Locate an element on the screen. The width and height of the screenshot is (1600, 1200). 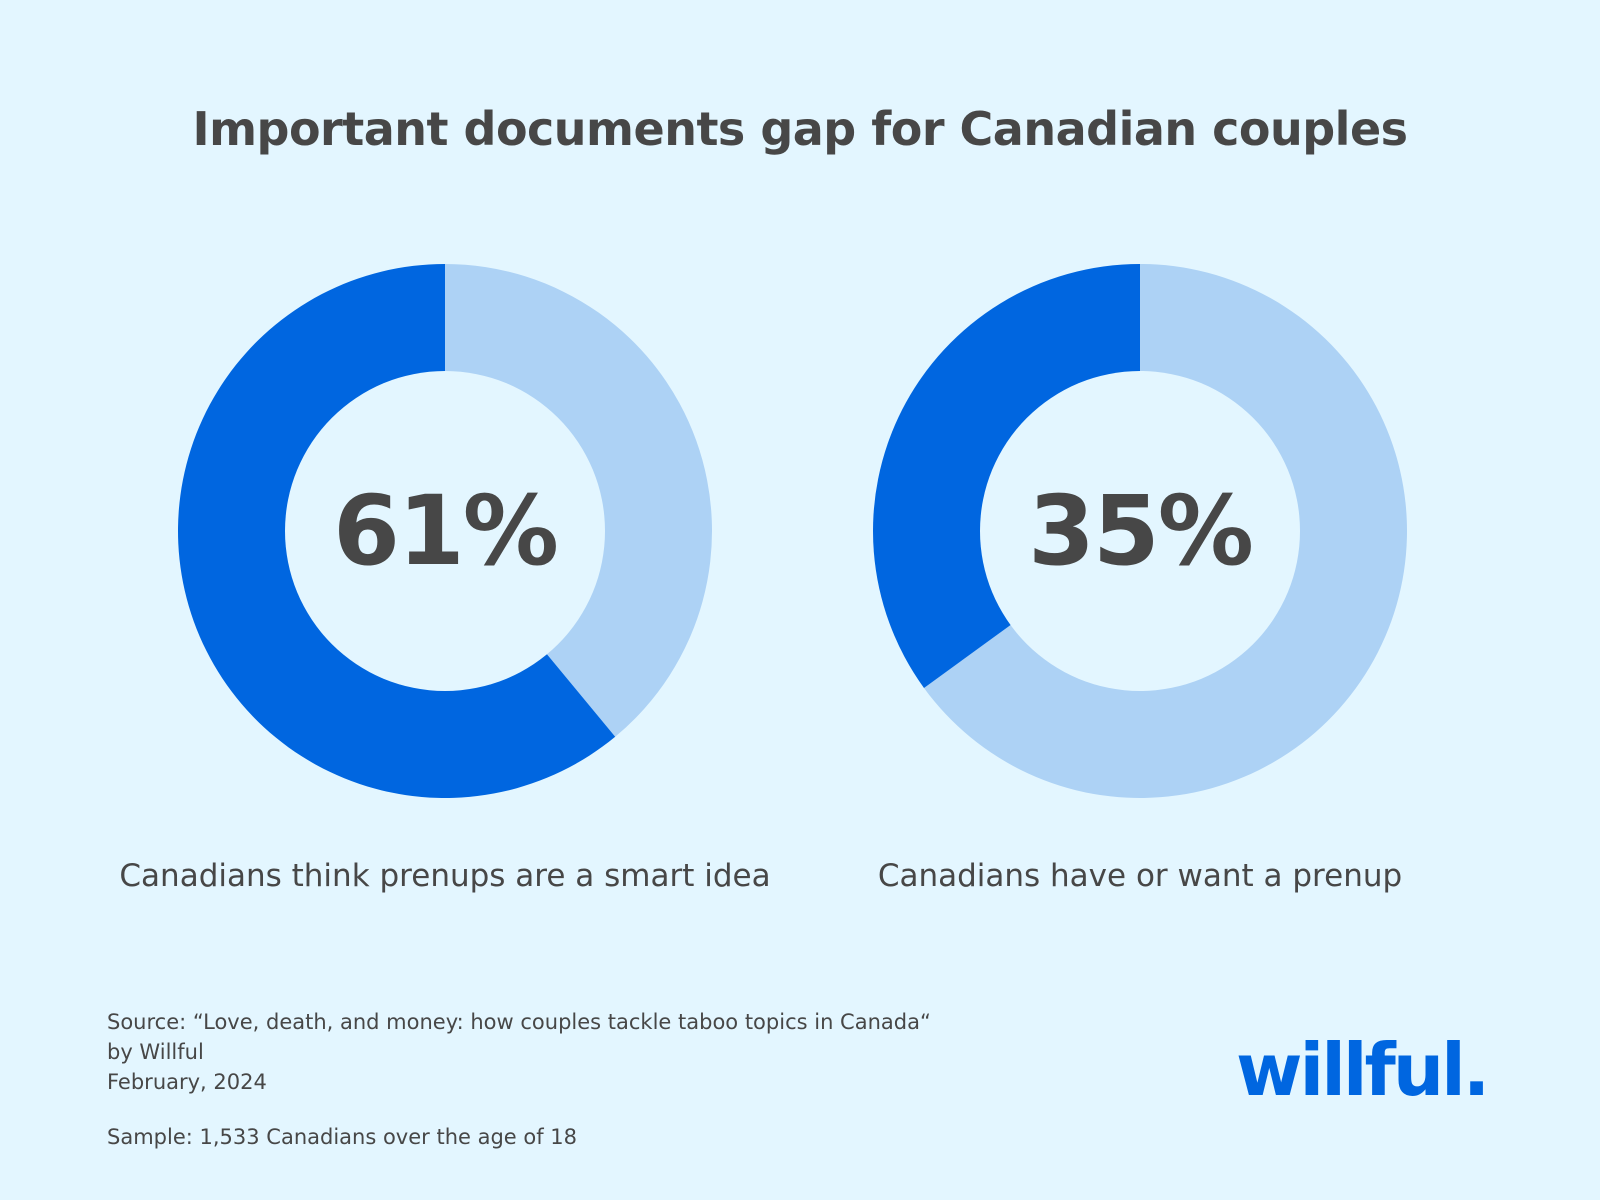
source-line-author: by Willful is located at coordinates (155, 1052).